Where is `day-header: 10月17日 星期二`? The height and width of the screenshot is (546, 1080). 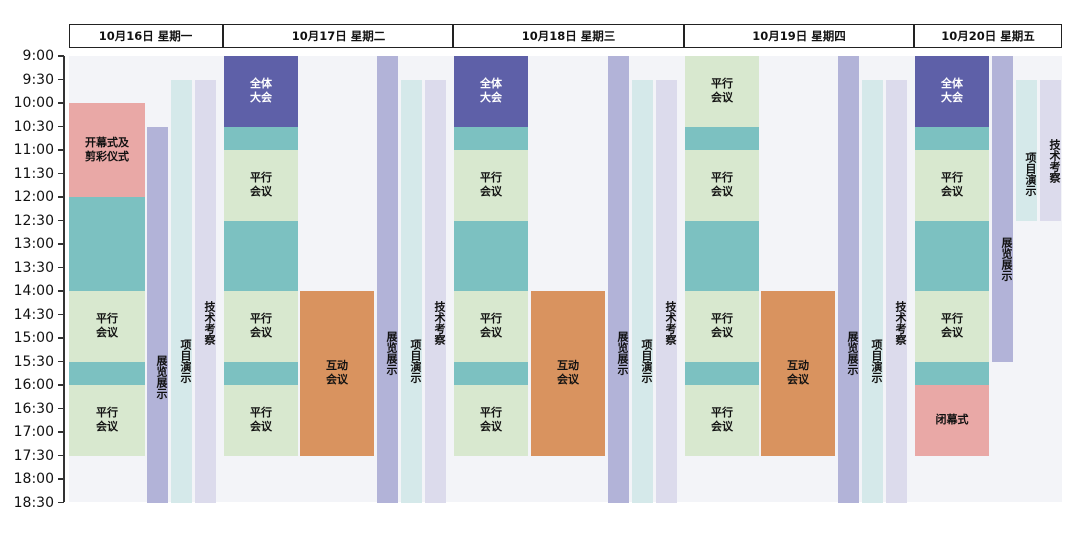 day-header: 10月17日 星期二 is located at coordinates (338, 36).